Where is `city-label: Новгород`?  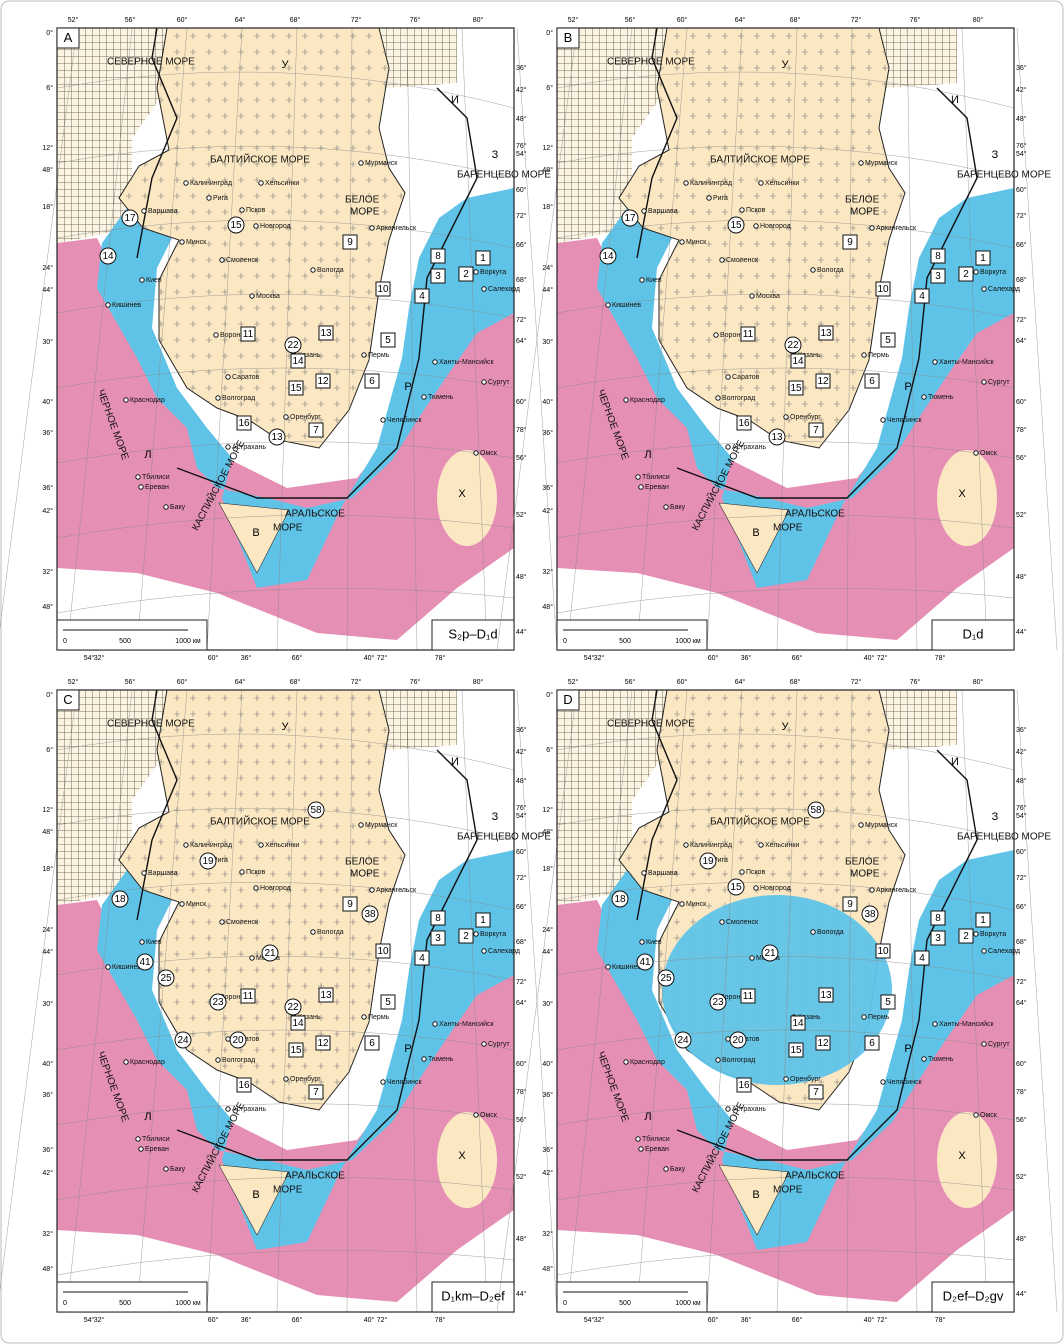
city-label: Новгород is located at coordinates (275, 226).